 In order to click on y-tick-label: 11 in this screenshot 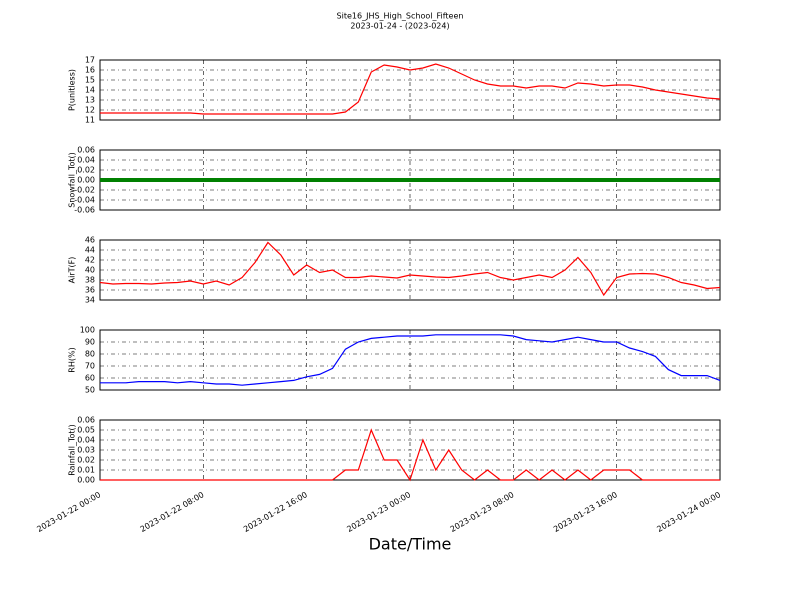, I will do `click(90, 120)`.